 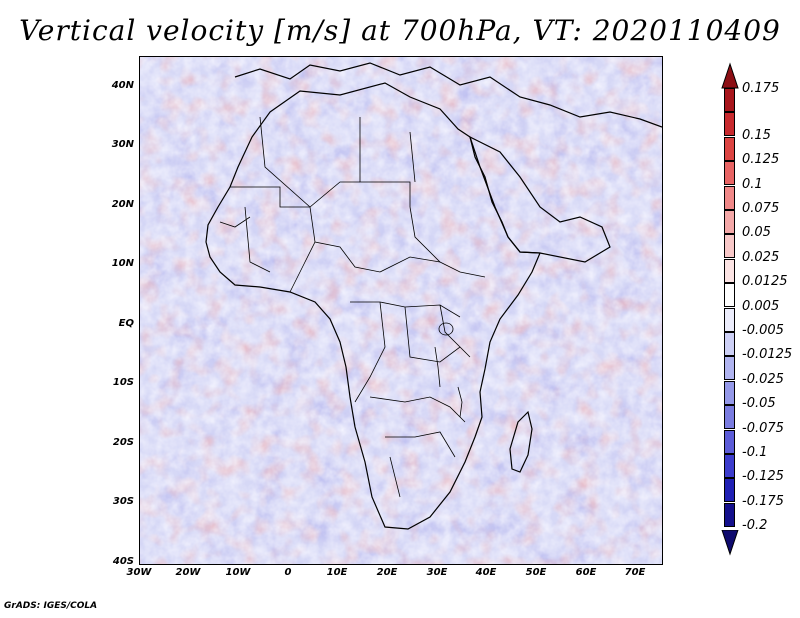 I want to click on arabia-outline, so click(x=539, y=199).